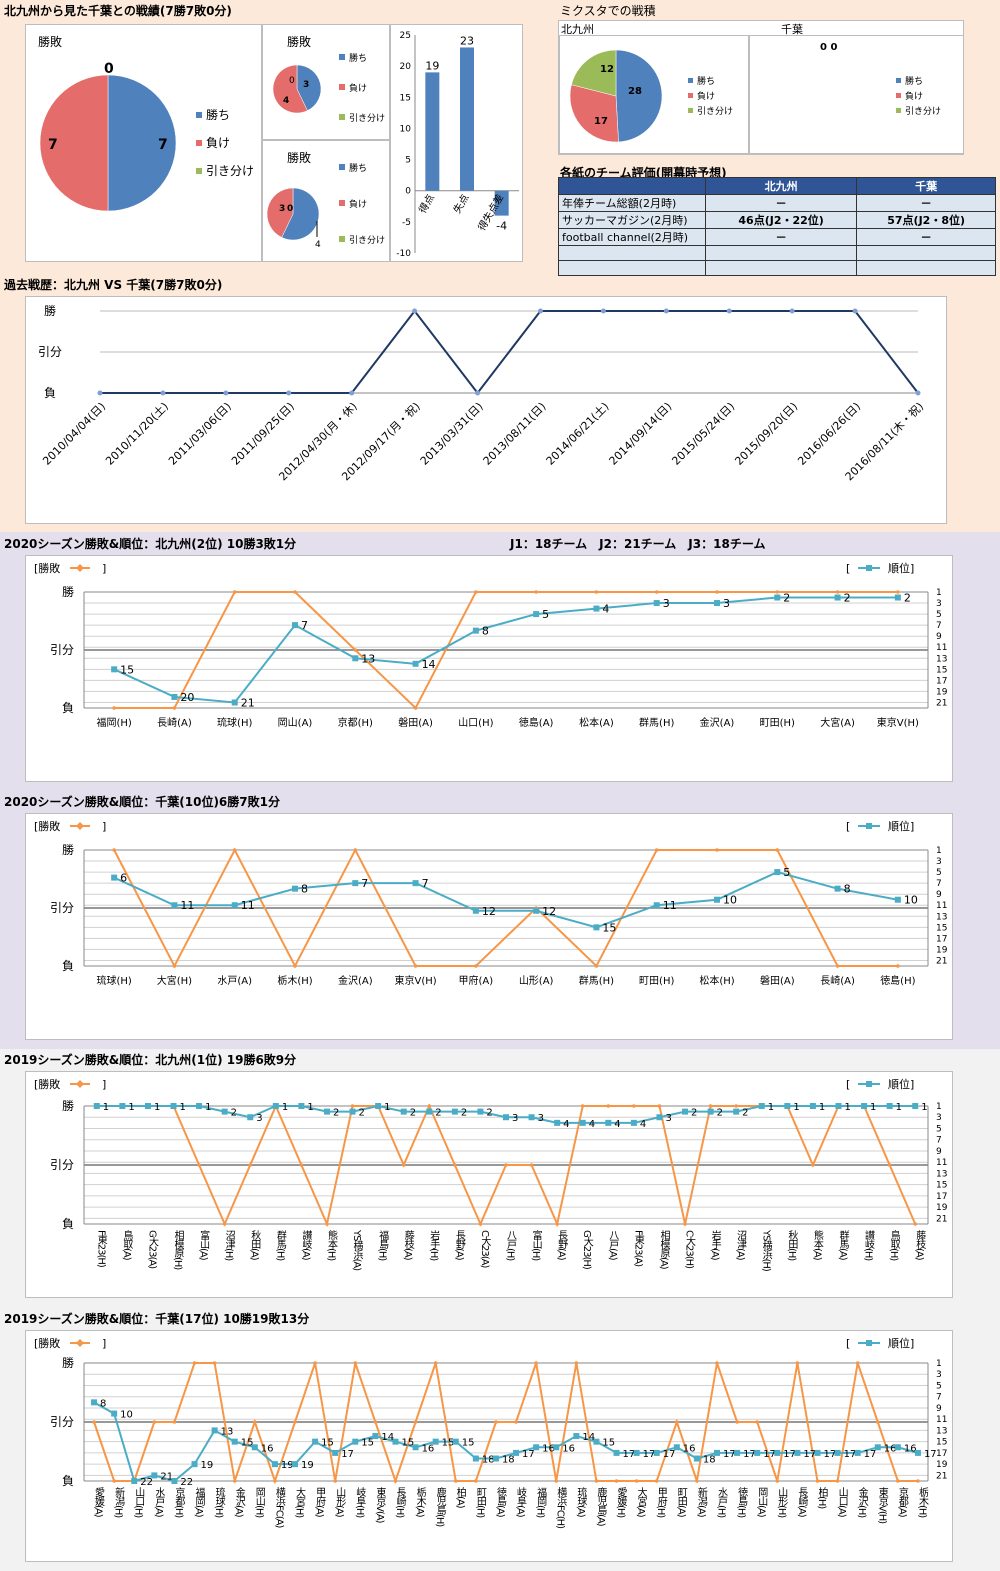  Describe the element at coordinates (101, 1249) in the screenshot. I see `x-label-0: F東23(H)` at that location.